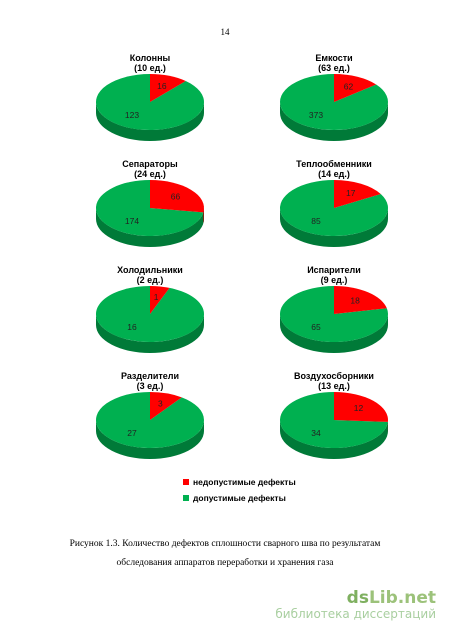  I want to click on pie-label-admissible: 123, so click(132, 115).